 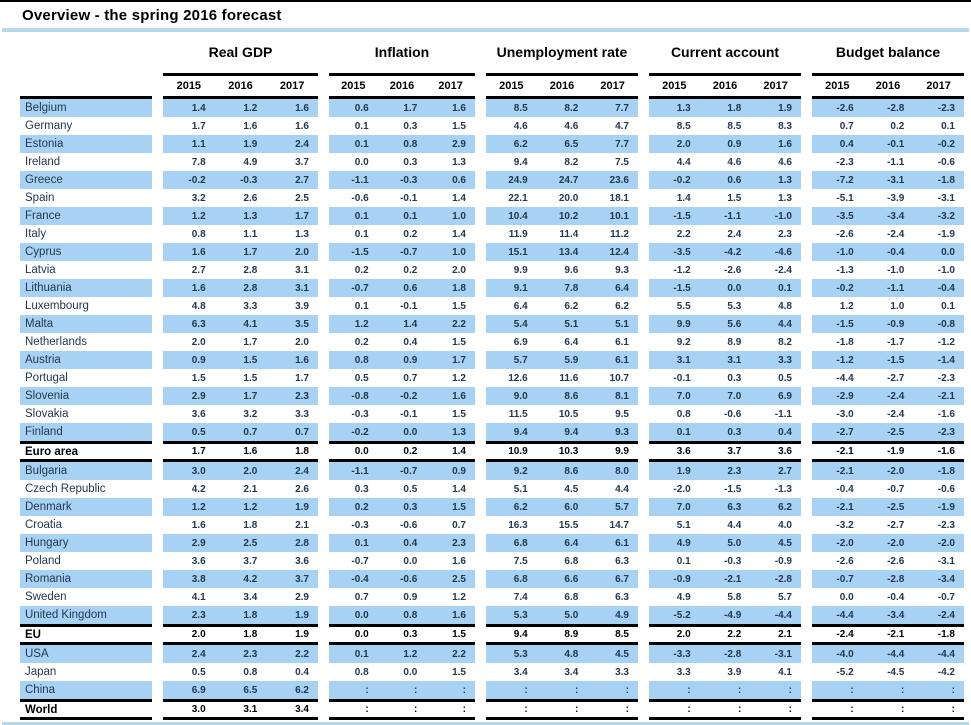 What do you see at coordinates (520, 579) in the screenshot?
I see `value-cell: 6.8` at bounding box center [520, 579].